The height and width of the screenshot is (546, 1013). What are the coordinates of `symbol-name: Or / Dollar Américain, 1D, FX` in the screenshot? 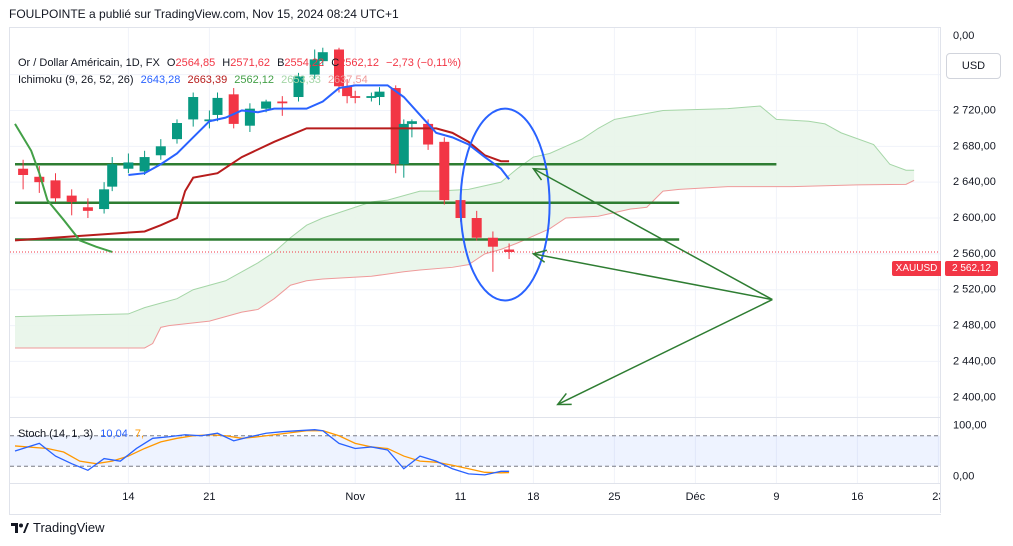 It's located at (89, 63).